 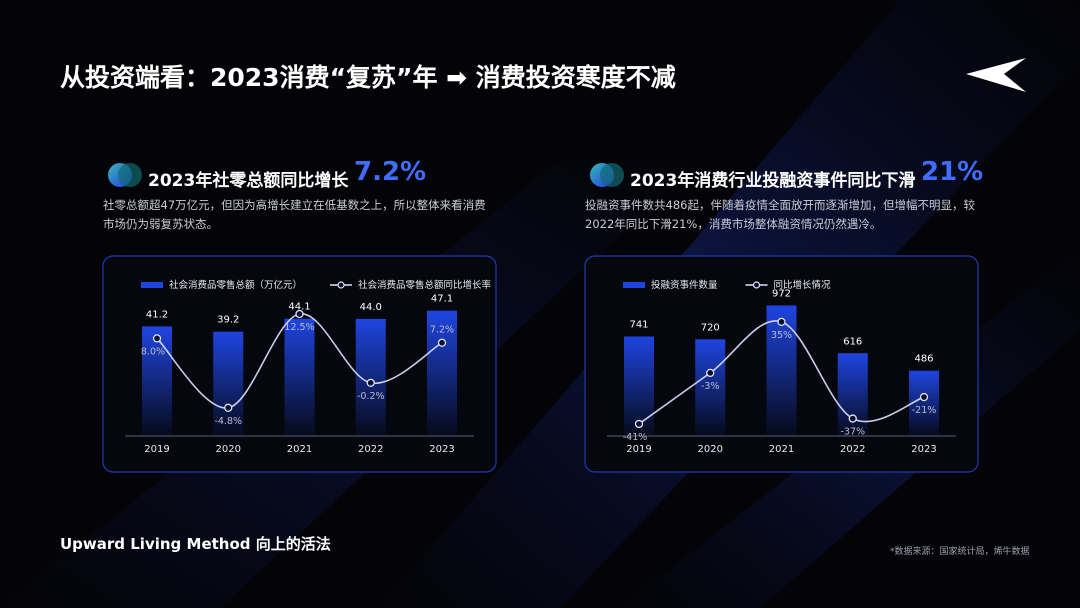 I want to click on bar-value-label: 741, so click(x=638, y=324).